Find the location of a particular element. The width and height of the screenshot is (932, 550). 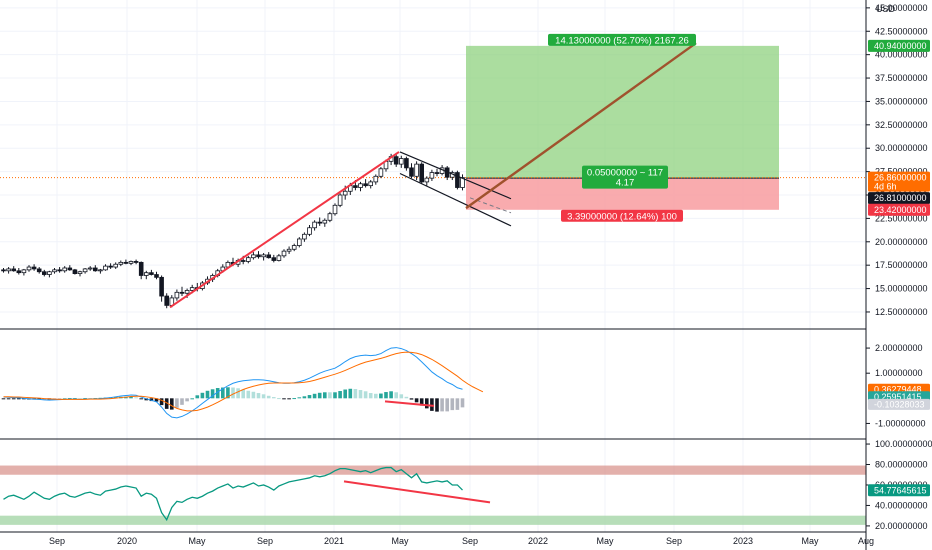

histogram-value-tag-bg is located at coordinates (899, 404).